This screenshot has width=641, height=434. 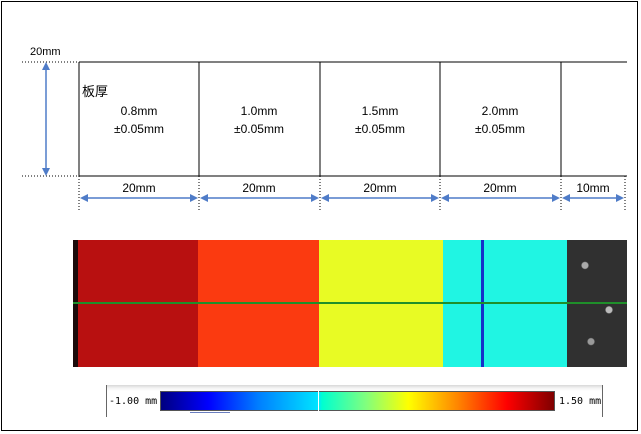 What do you see at coordinates (46, 66) in the screenshot?
I see `height-arrowhead-top` at bounding box center [46, 66].